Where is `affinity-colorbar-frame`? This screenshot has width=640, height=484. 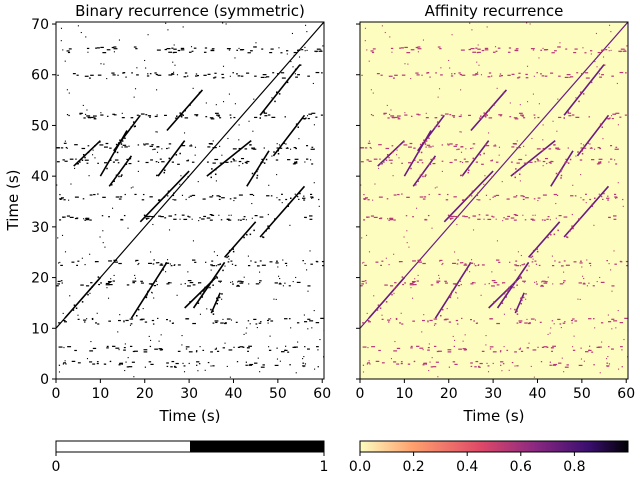
affinity-colorbar-frame is located at coordinates (494, 446).